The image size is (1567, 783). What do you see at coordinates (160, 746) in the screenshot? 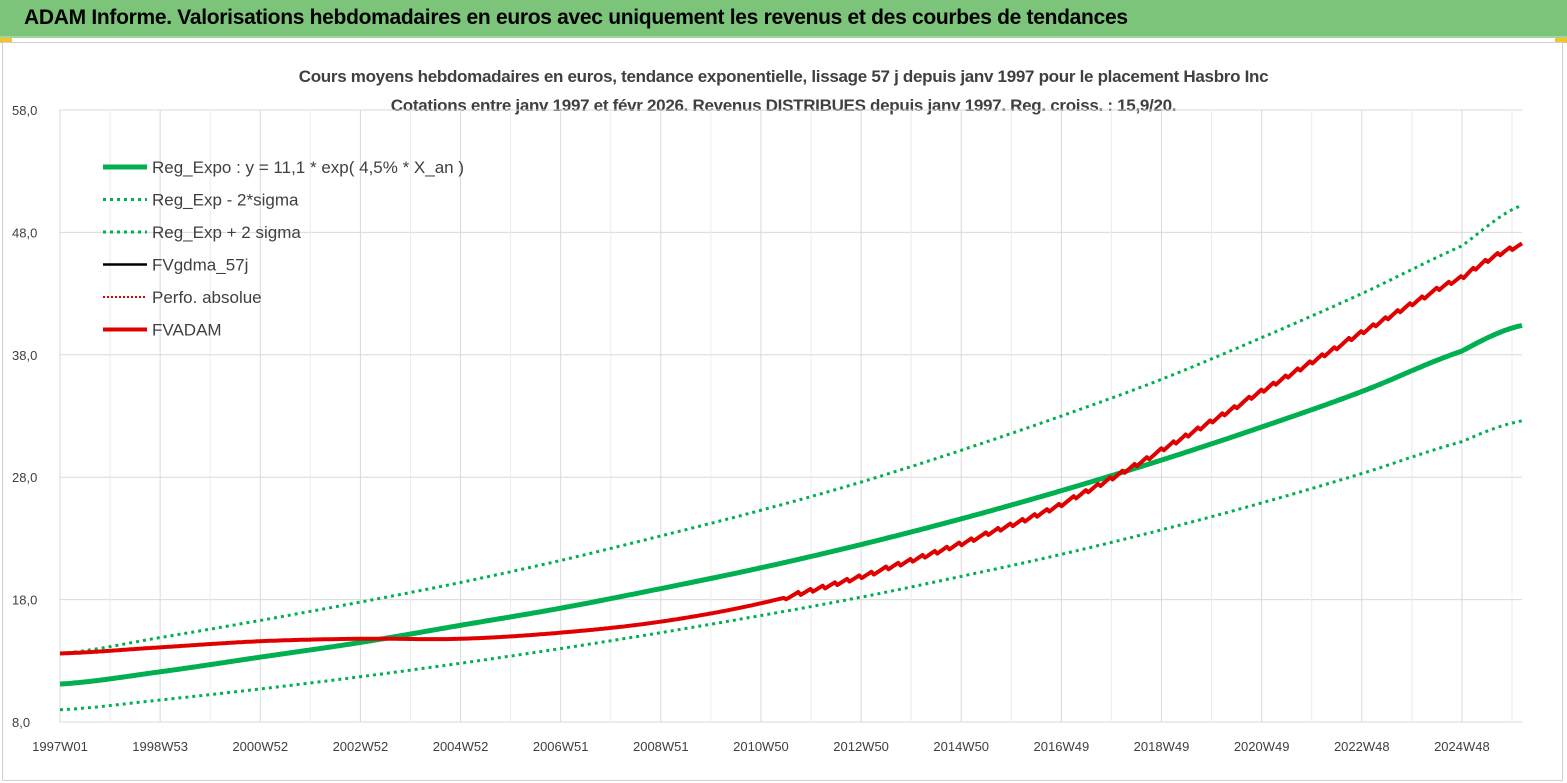
I see `x-tick-label: 1998W53` at bounding box center [160, 746].